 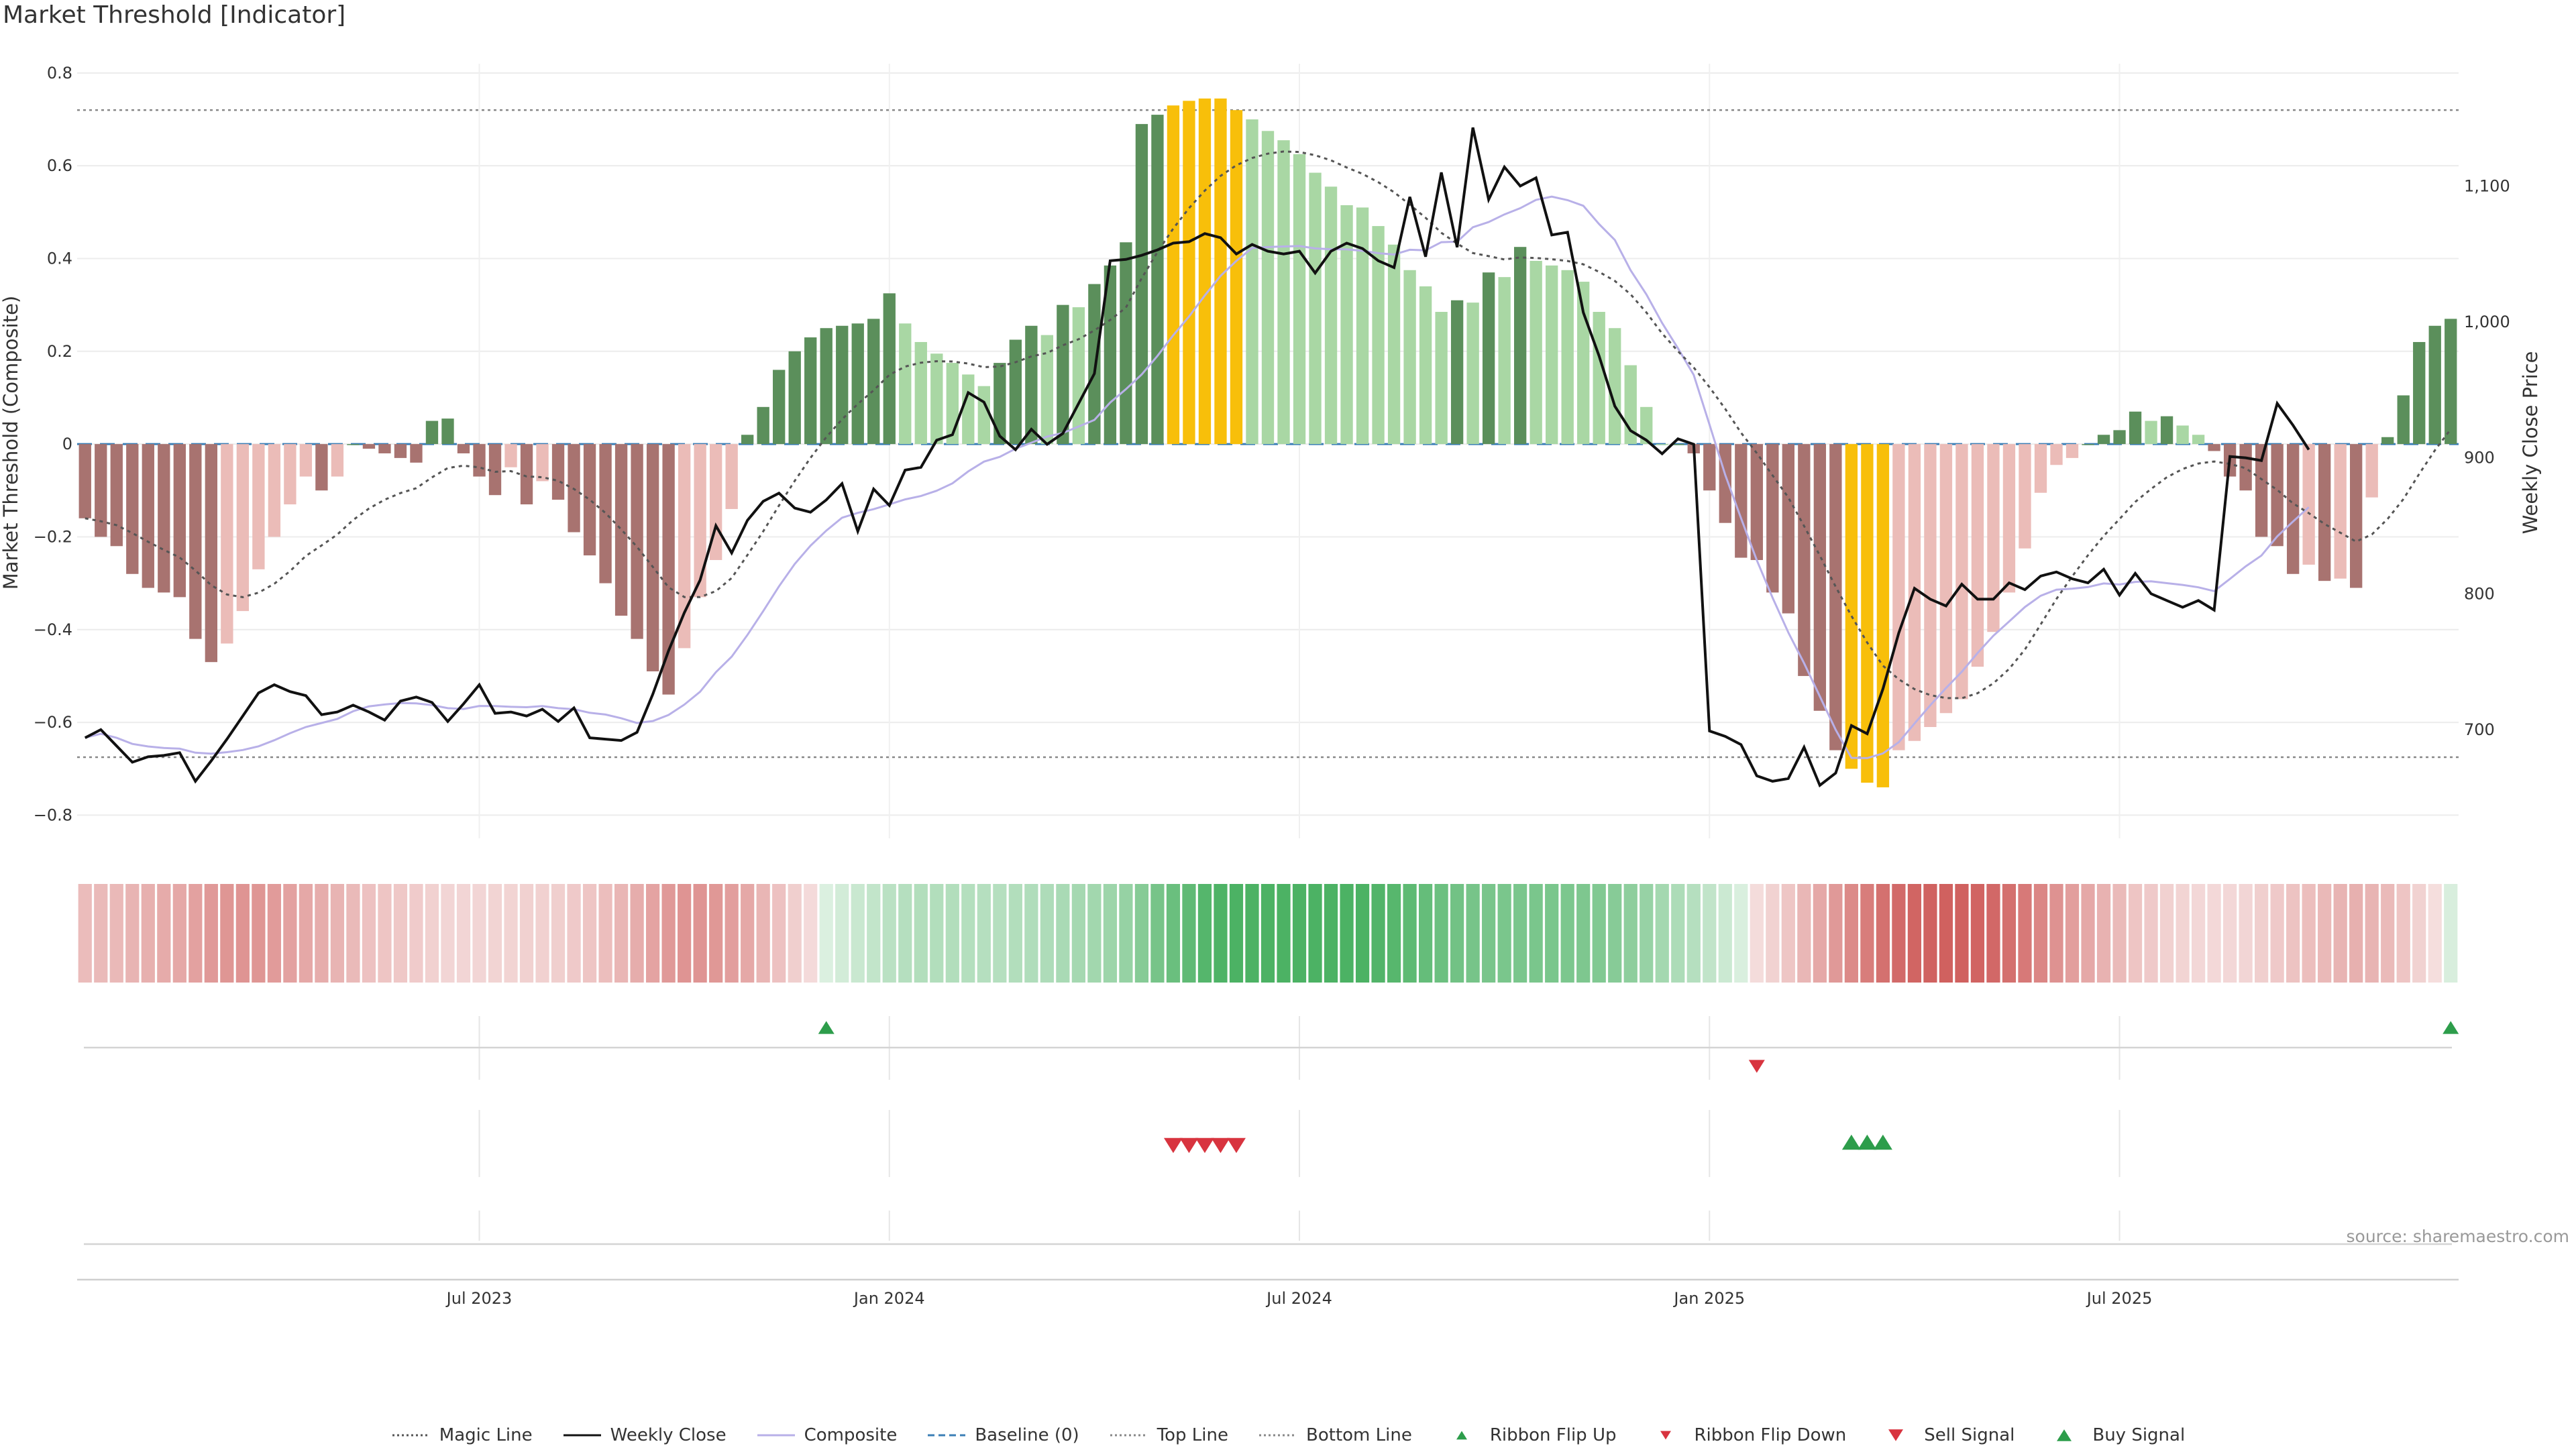 What do you see at coordinates (2530, 443) in the screenshot?
I see `y2-axis-title: Weekly Close Price` at bounding box center [2530, 443].